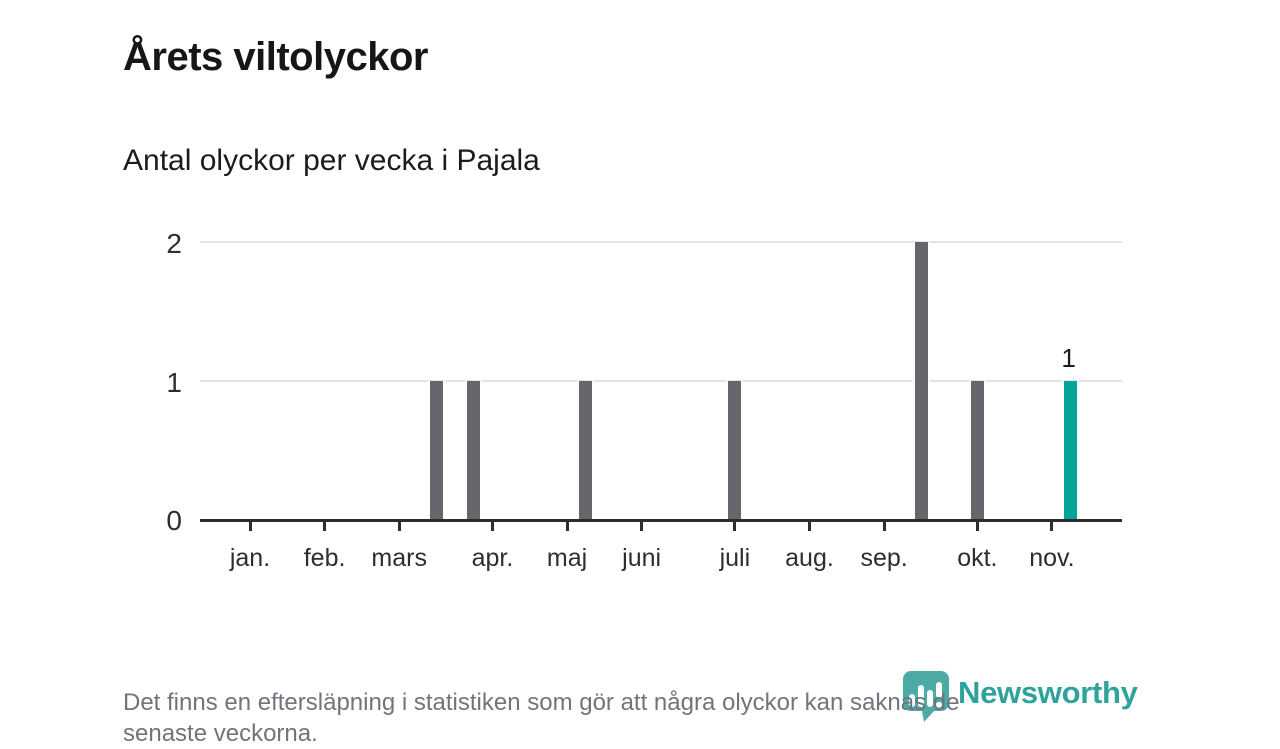 This screenshot has width=1280, height=749. What do you see at coordinates (174, 243) in the screenshot?
I see `y-axis-label-2: 2` at bounding box center [174, 243].